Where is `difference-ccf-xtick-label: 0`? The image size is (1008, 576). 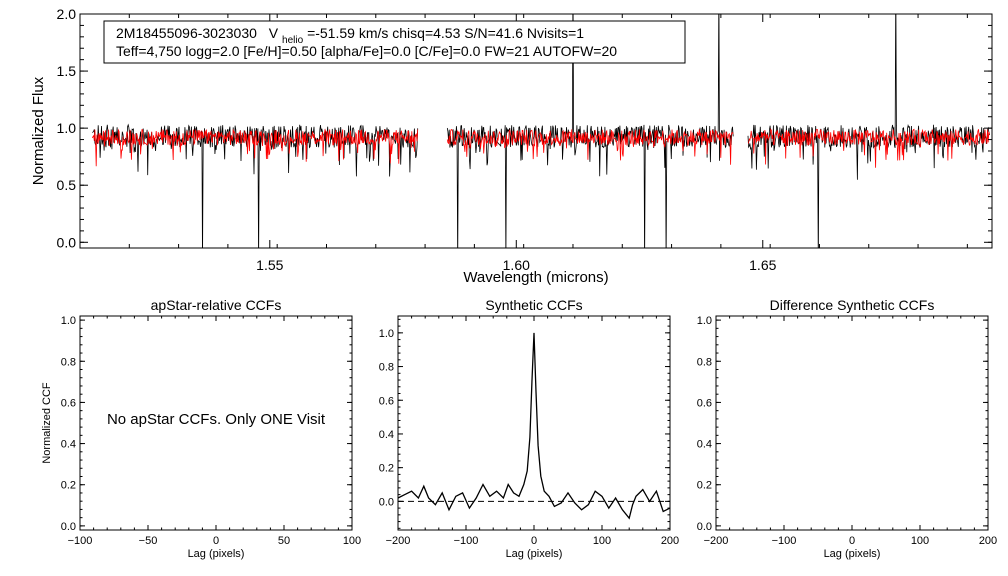 difference-ccf-xtick-label: 0 is located at coordinates (852, 541).